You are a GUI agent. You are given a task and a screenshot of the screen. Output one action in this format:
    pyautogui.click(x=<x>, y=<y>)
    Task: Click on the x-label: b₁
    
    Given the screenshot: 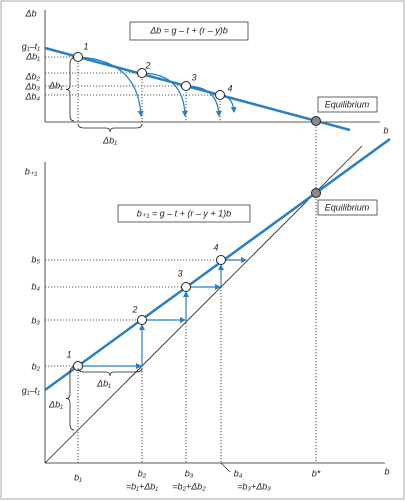 What is the action you would take?
    pyautogui.click(x=78, y=477)
    